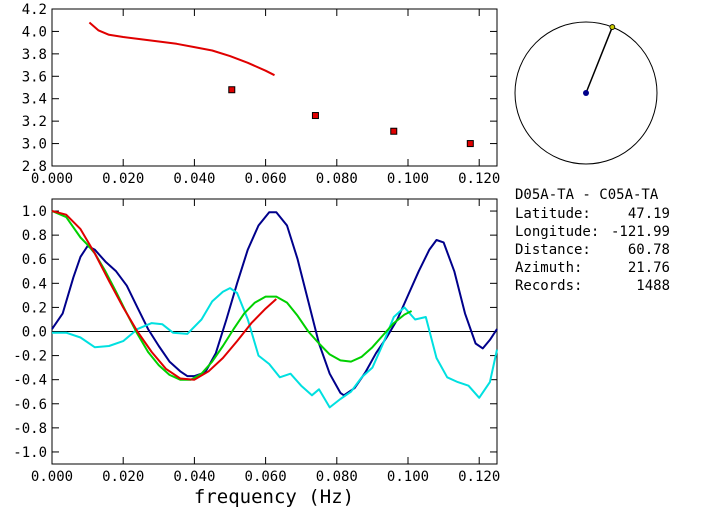 The height and width of the screenshot is (519, 703). I want to click on bottom-x-tick-label: 0.020, so click(123, 477).